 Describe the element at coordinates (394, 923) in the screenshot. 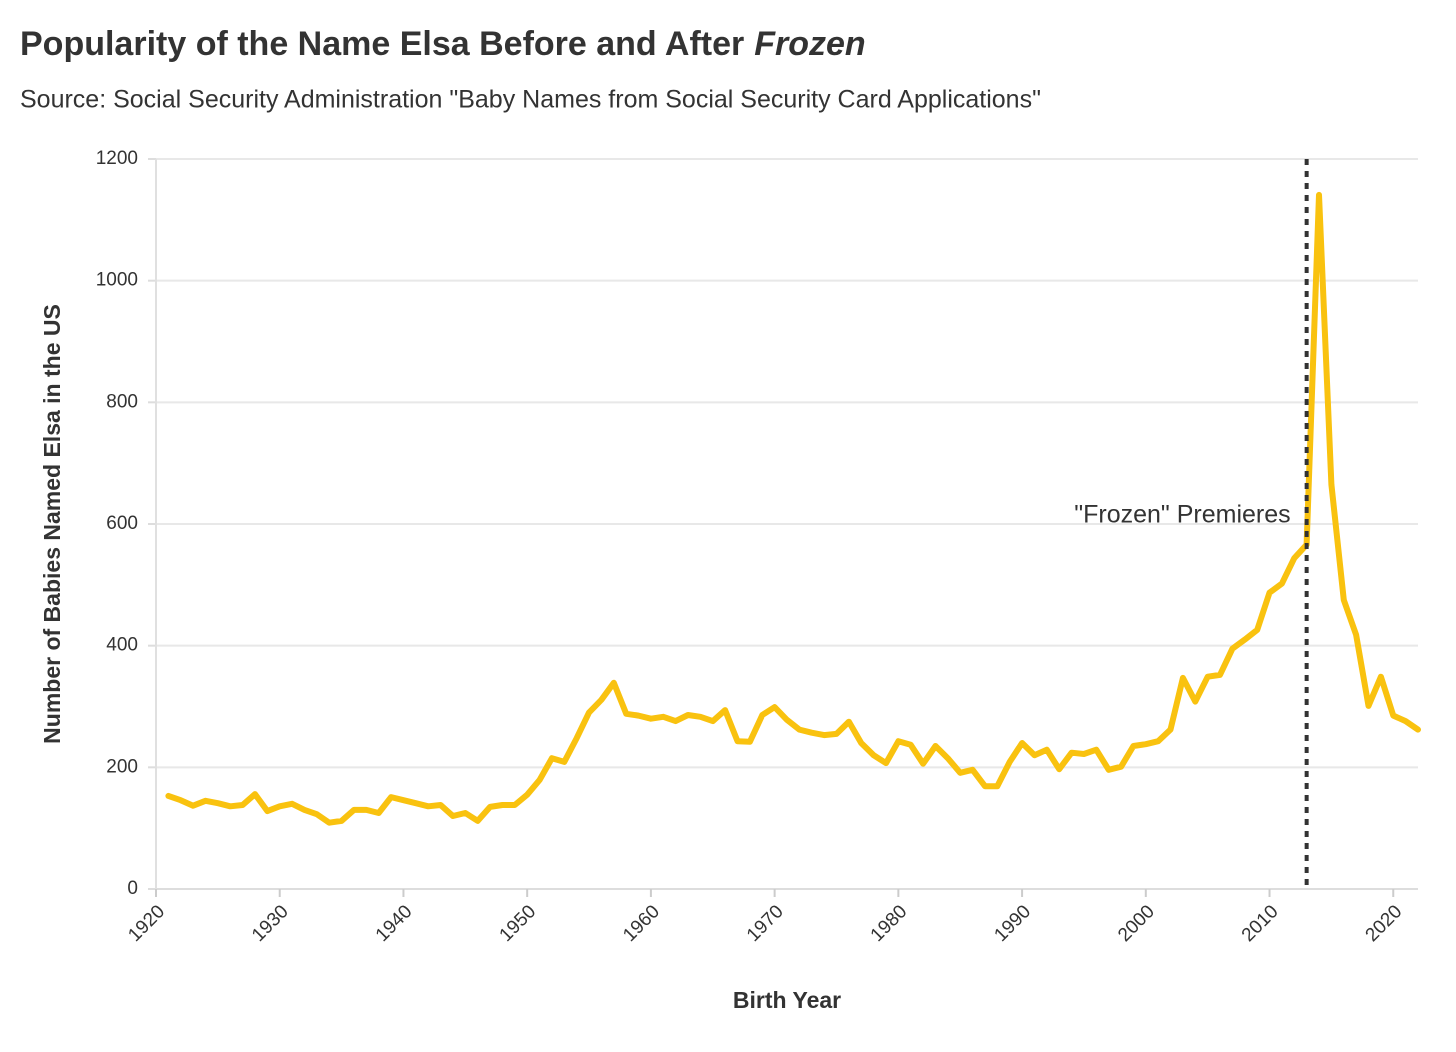

I see `x-tick-label: 1940` at that location.